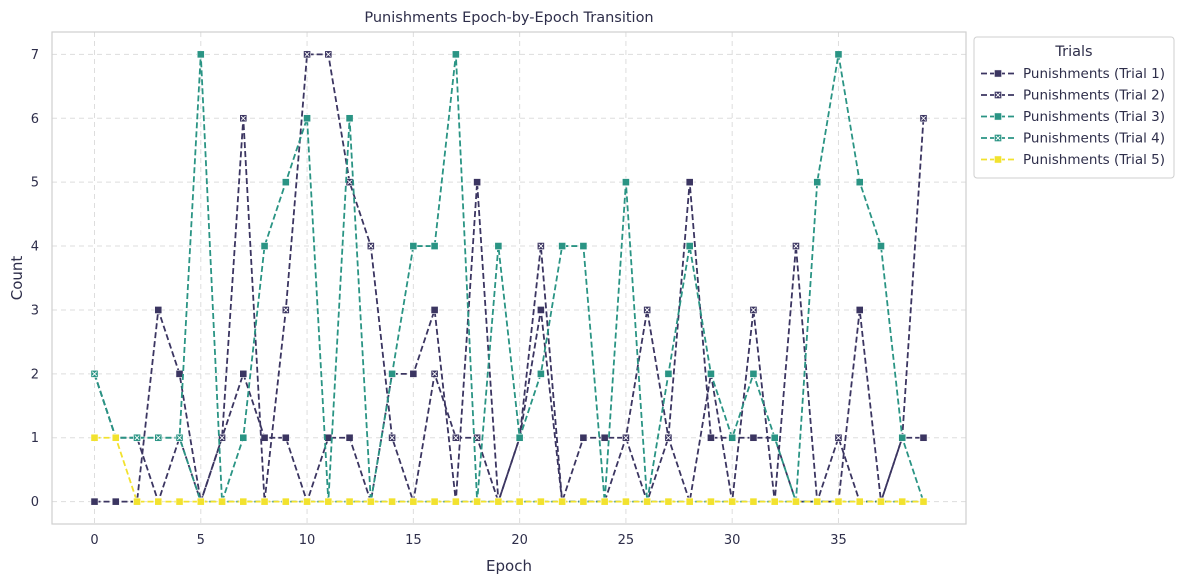 The image size is (1184, 588). I want to click on legend-label: Punishments (Trial 2), so click(1094, 96).